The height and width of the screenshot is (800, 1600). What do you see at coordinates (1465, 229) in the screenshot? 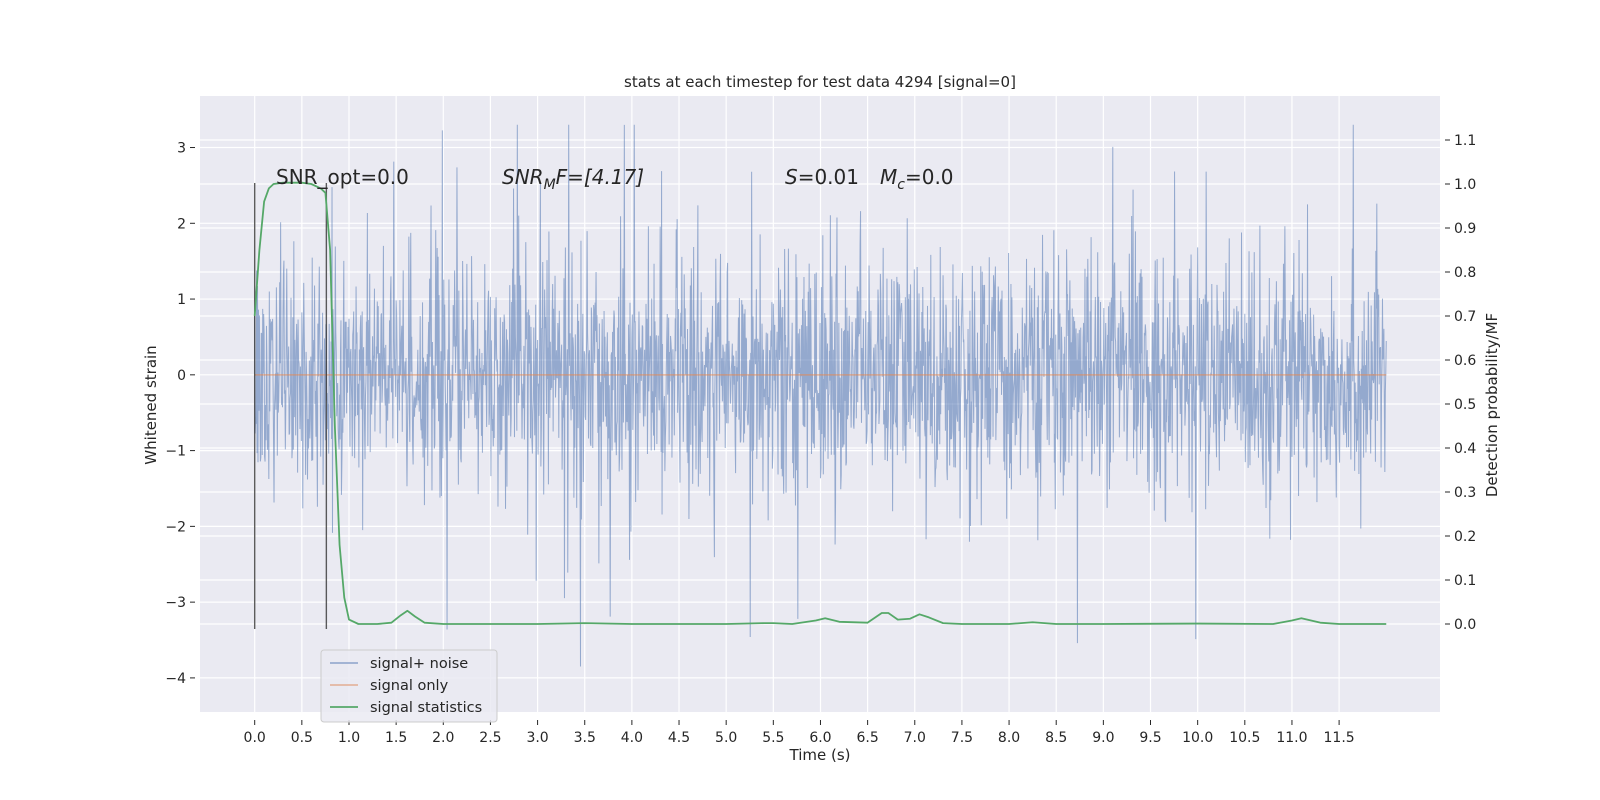
I see `right-y-tick-label: 0.9` at bounding box center [1465, 229].